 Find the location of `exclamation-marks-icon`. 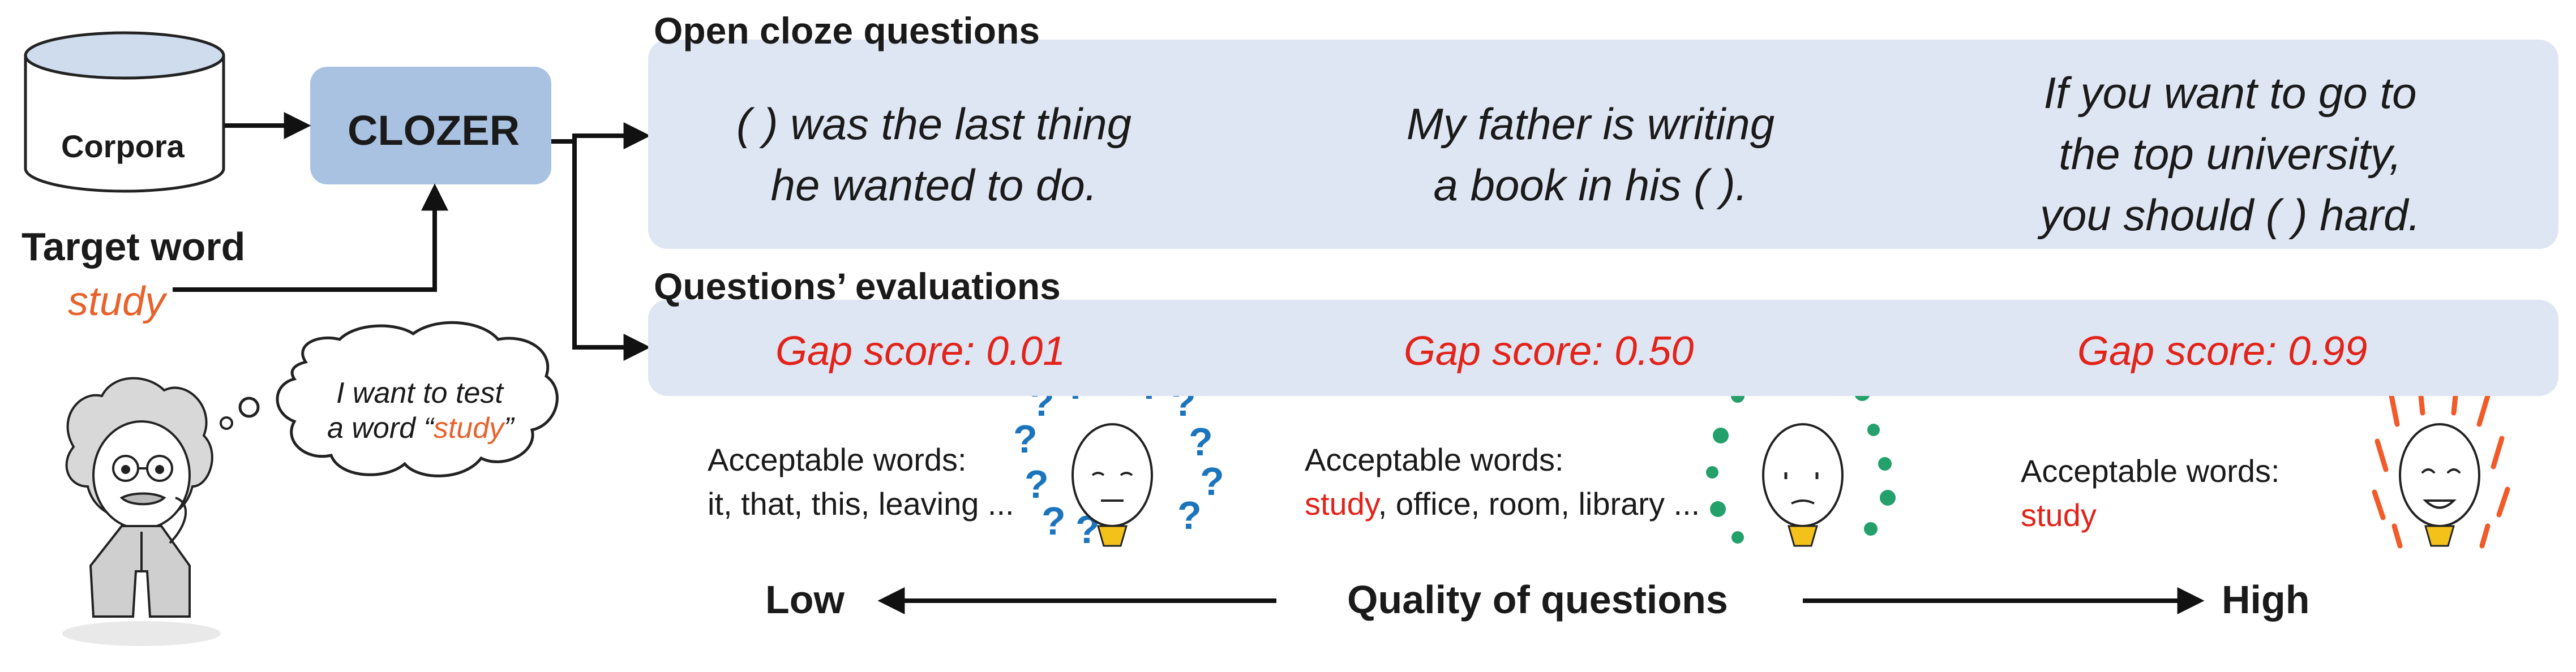

exclamation-marks-icon is located at coordinates (2441, 465).